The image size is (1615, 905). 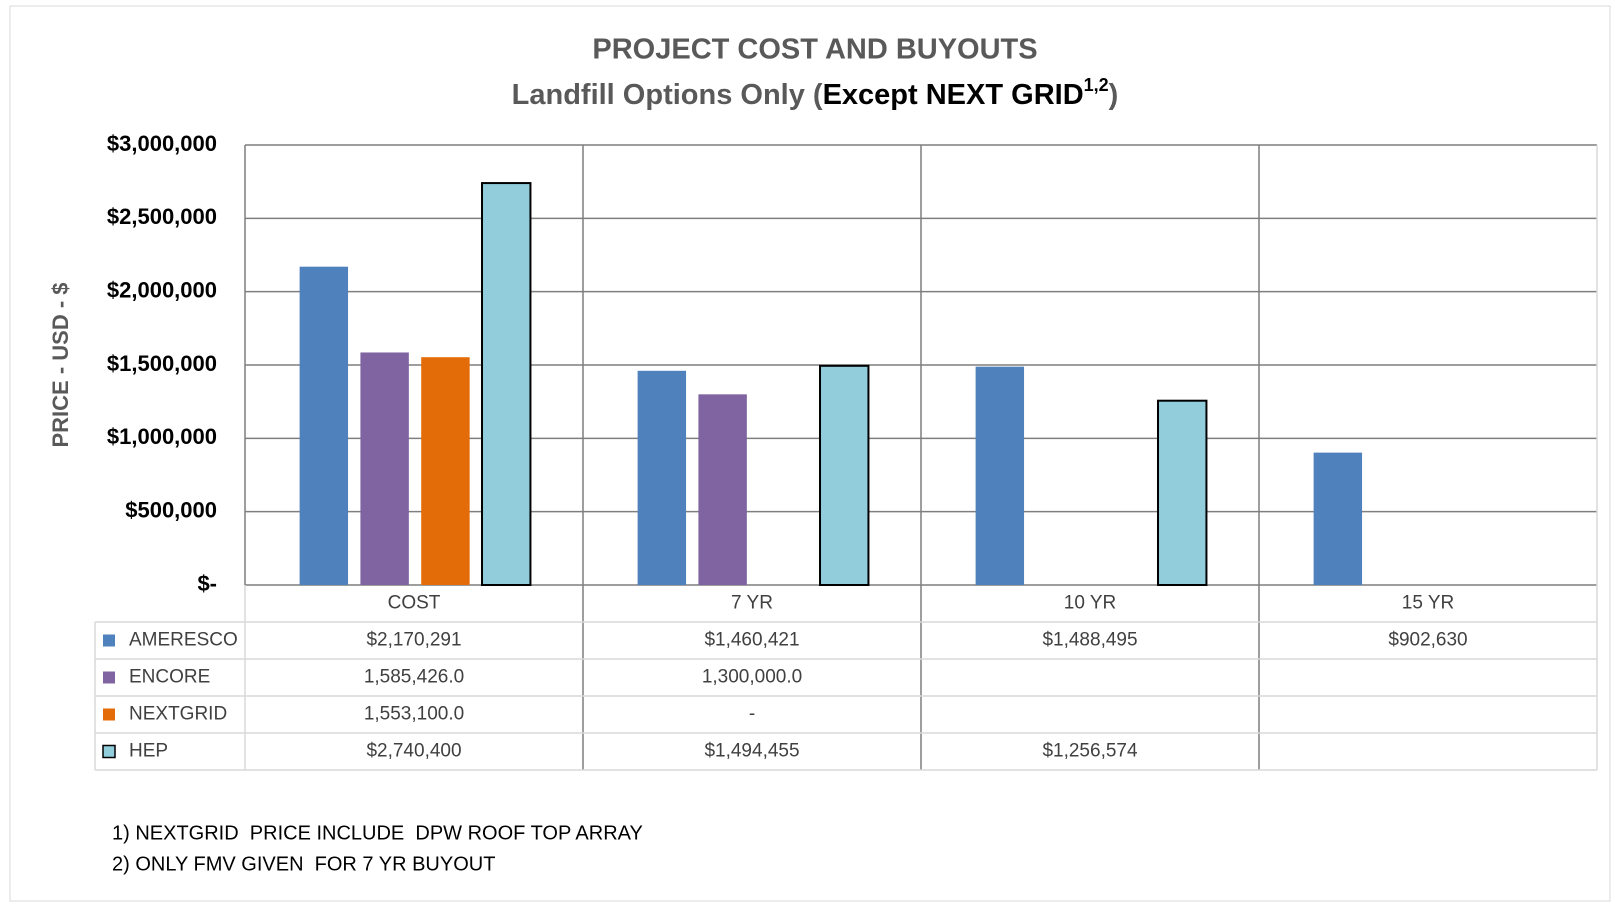 What do you see at coordinates (169, 677) in the screenshot?
I see `legend-label: ENCORE` at bounding box center [169, 677].